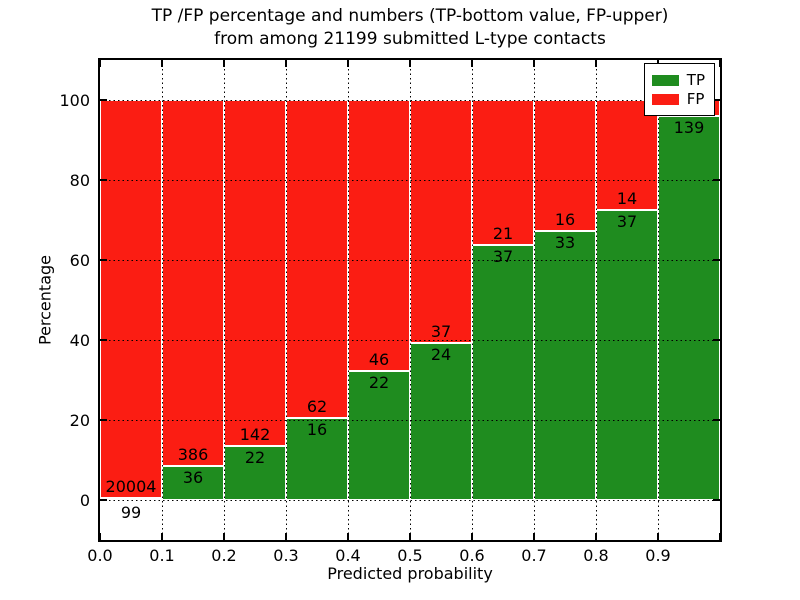 The image size is (800, 600). I want to click on bar-count-label-tp: 36, so click(193, 477).